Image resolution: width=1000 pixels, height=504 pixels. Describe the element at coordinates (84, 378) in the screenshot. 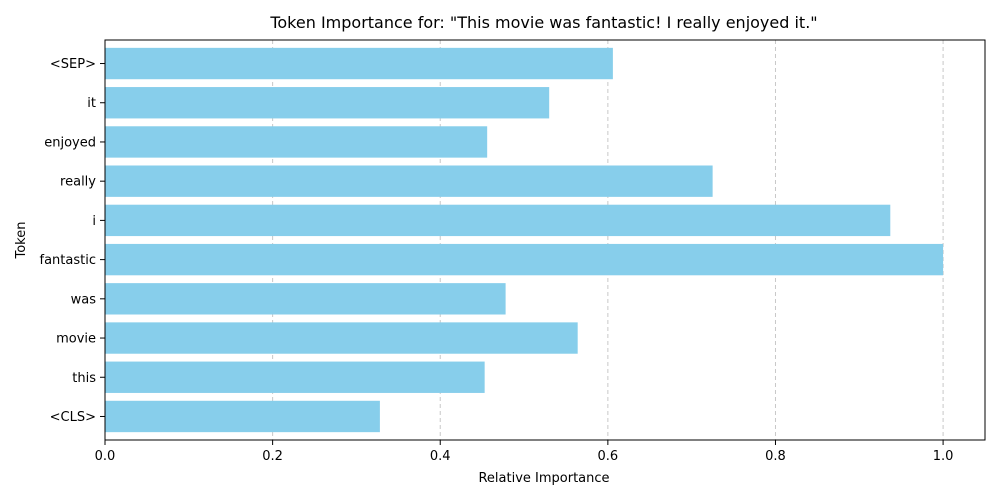

I see `y-tick-label: this` at that location.